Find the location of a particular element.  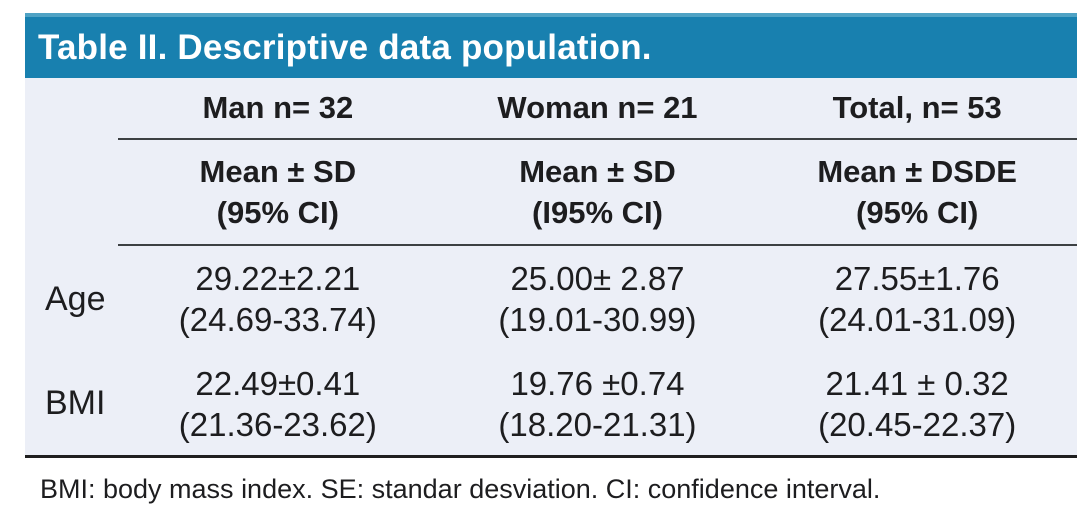

table-title-bar: Table II. Descriptive data population. is located at coordinates (551, 45).